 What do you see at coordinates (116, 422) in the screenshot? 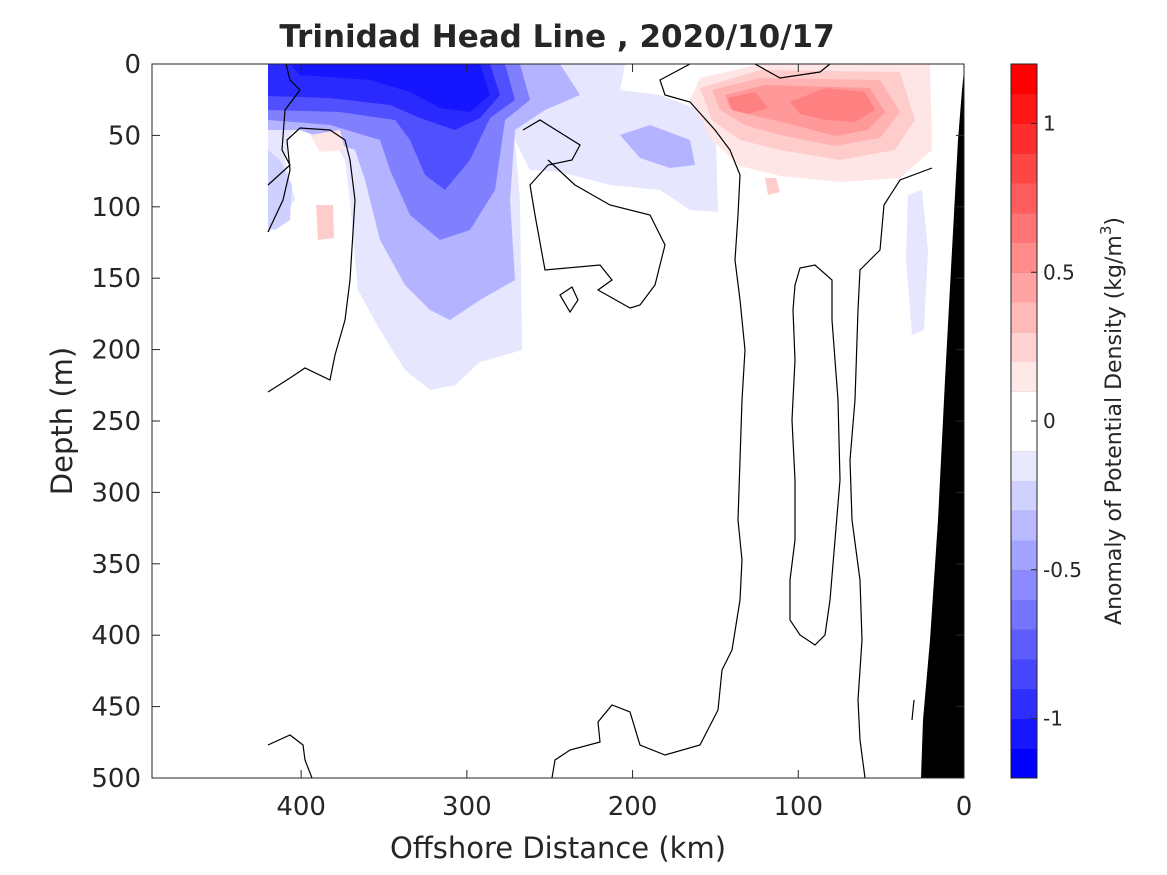
I see `y-tick-label: 250` at bounding box center [116, 422].